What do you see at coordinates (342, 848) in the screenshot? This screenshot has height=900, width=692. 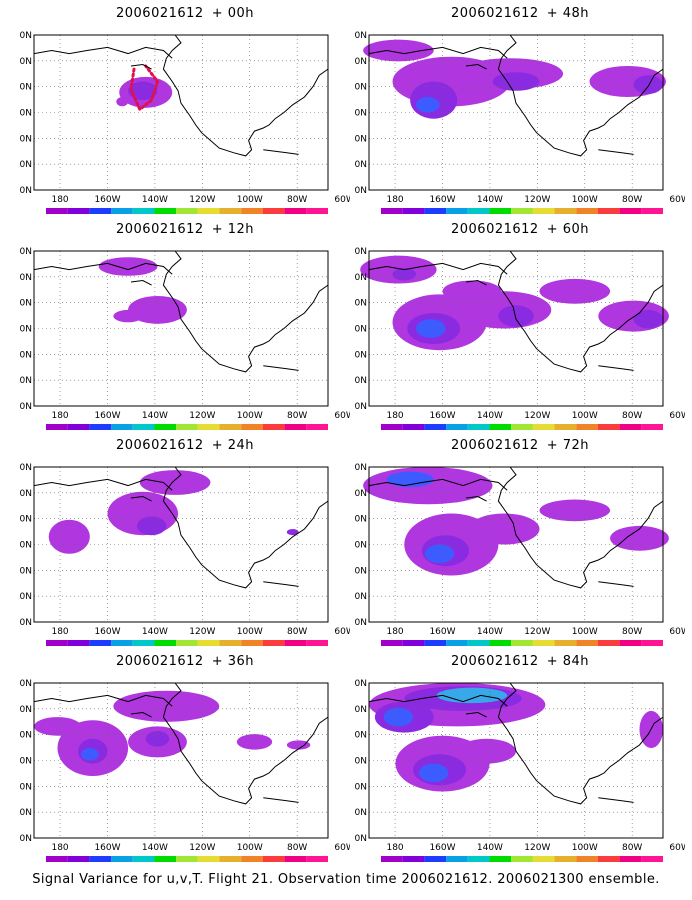 I see `lon-tick-label: 60W` at bounding box center [342, 848].